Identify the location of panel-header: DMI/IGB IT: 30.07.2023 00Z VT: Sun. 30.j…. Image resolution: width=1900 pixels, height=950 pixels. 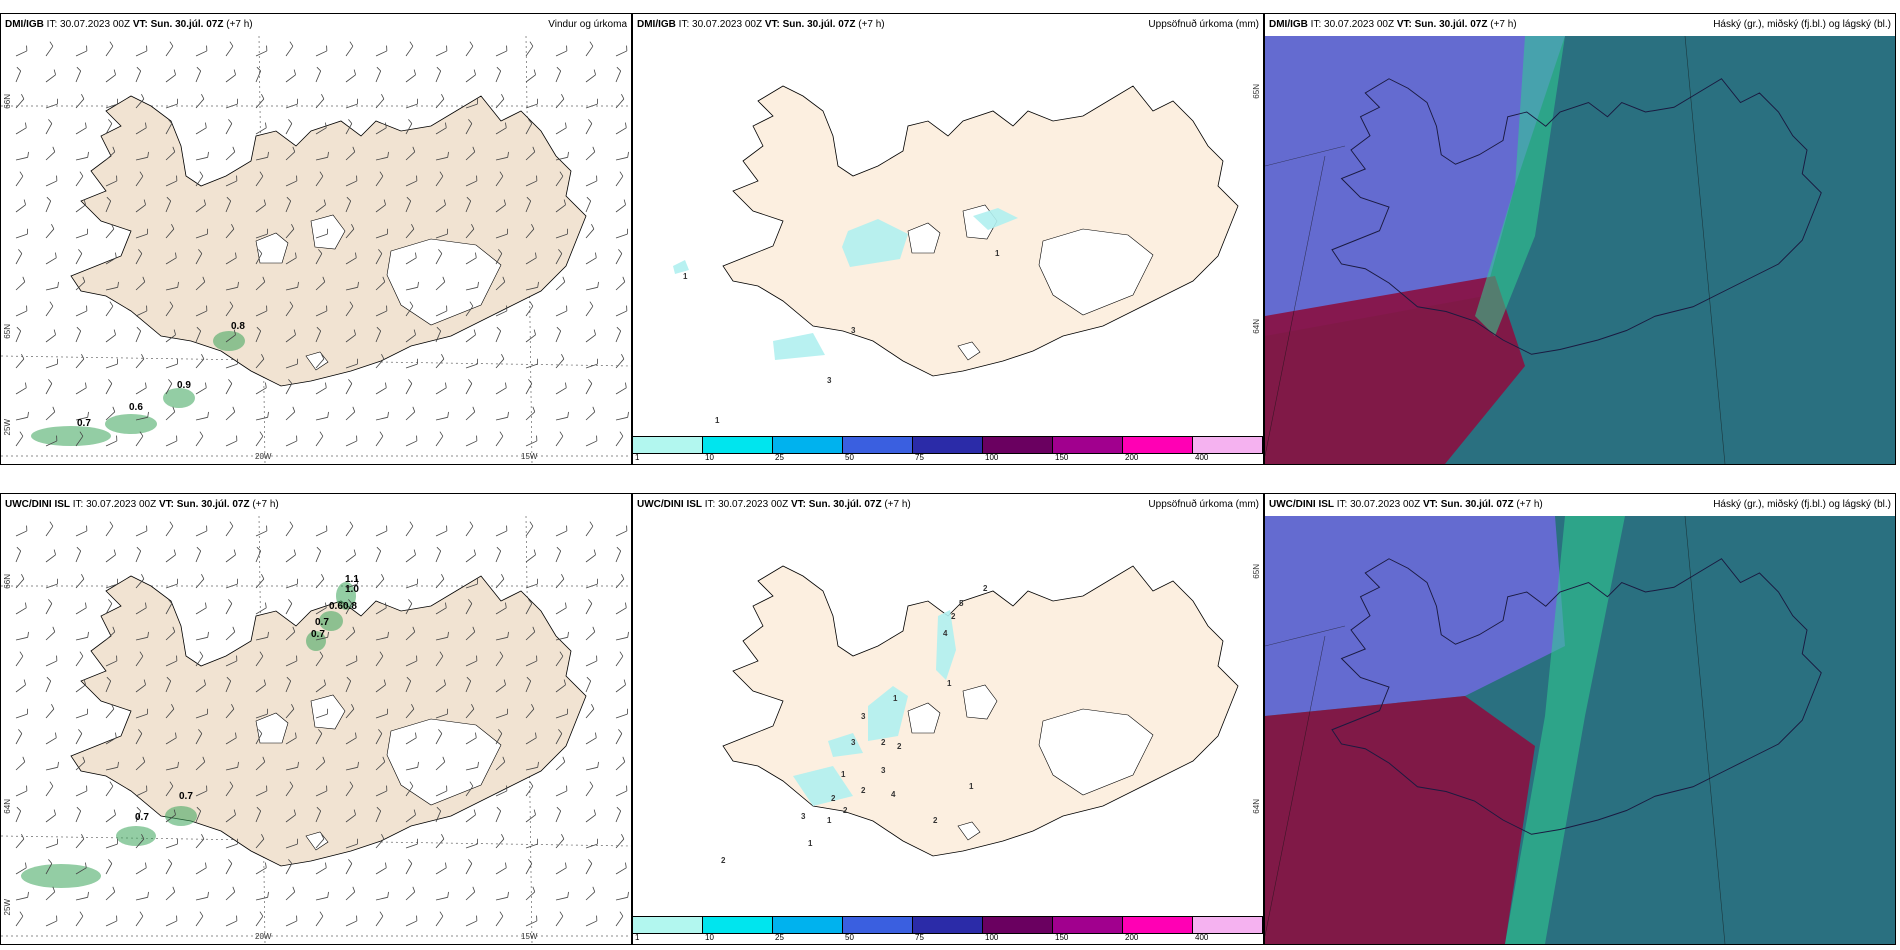
(1580, 25).